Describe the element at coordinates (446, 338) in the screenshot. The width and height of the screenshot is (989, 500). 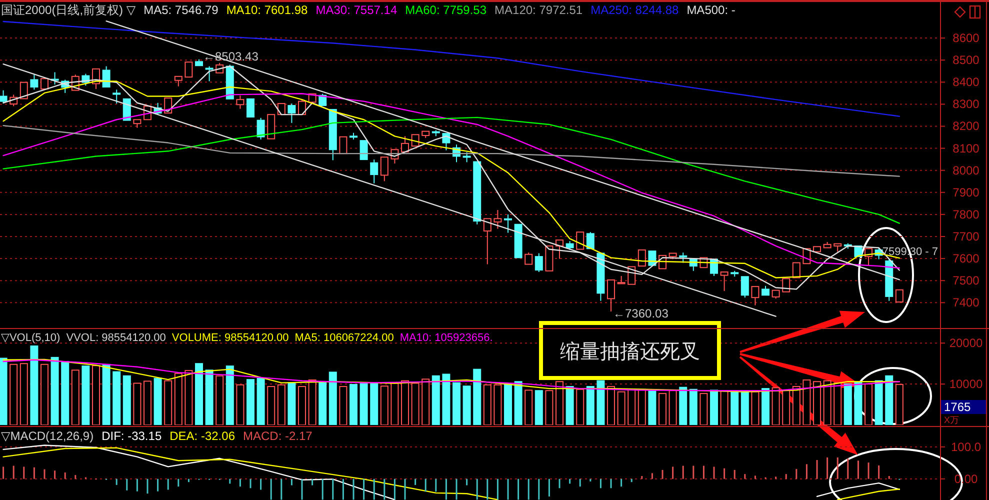
I see `text: MA10: 105923656.` at that location.